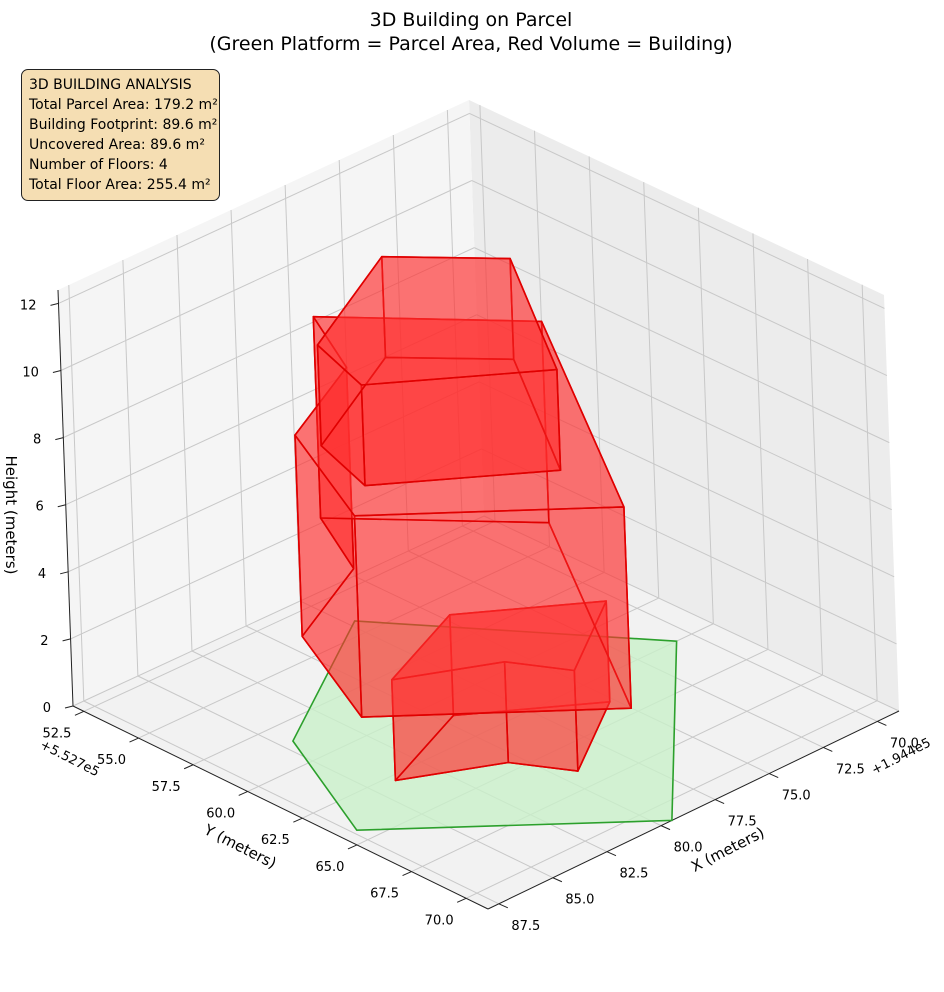 This screenshot has height=992, width=944. Describe the element at coordinates (275, 840) in the screenshot. I see `y-tick-label: 62.5` at that location.